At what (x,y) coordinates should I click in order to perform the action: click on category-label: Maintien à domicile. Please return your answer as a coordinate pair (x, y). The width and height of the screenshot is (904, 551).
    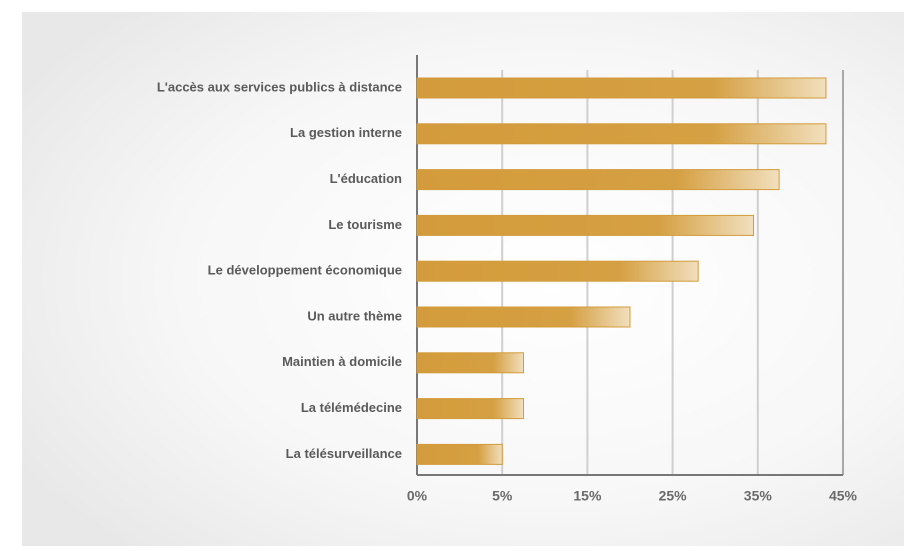
    Looking at the image, I should click on (342, 361).